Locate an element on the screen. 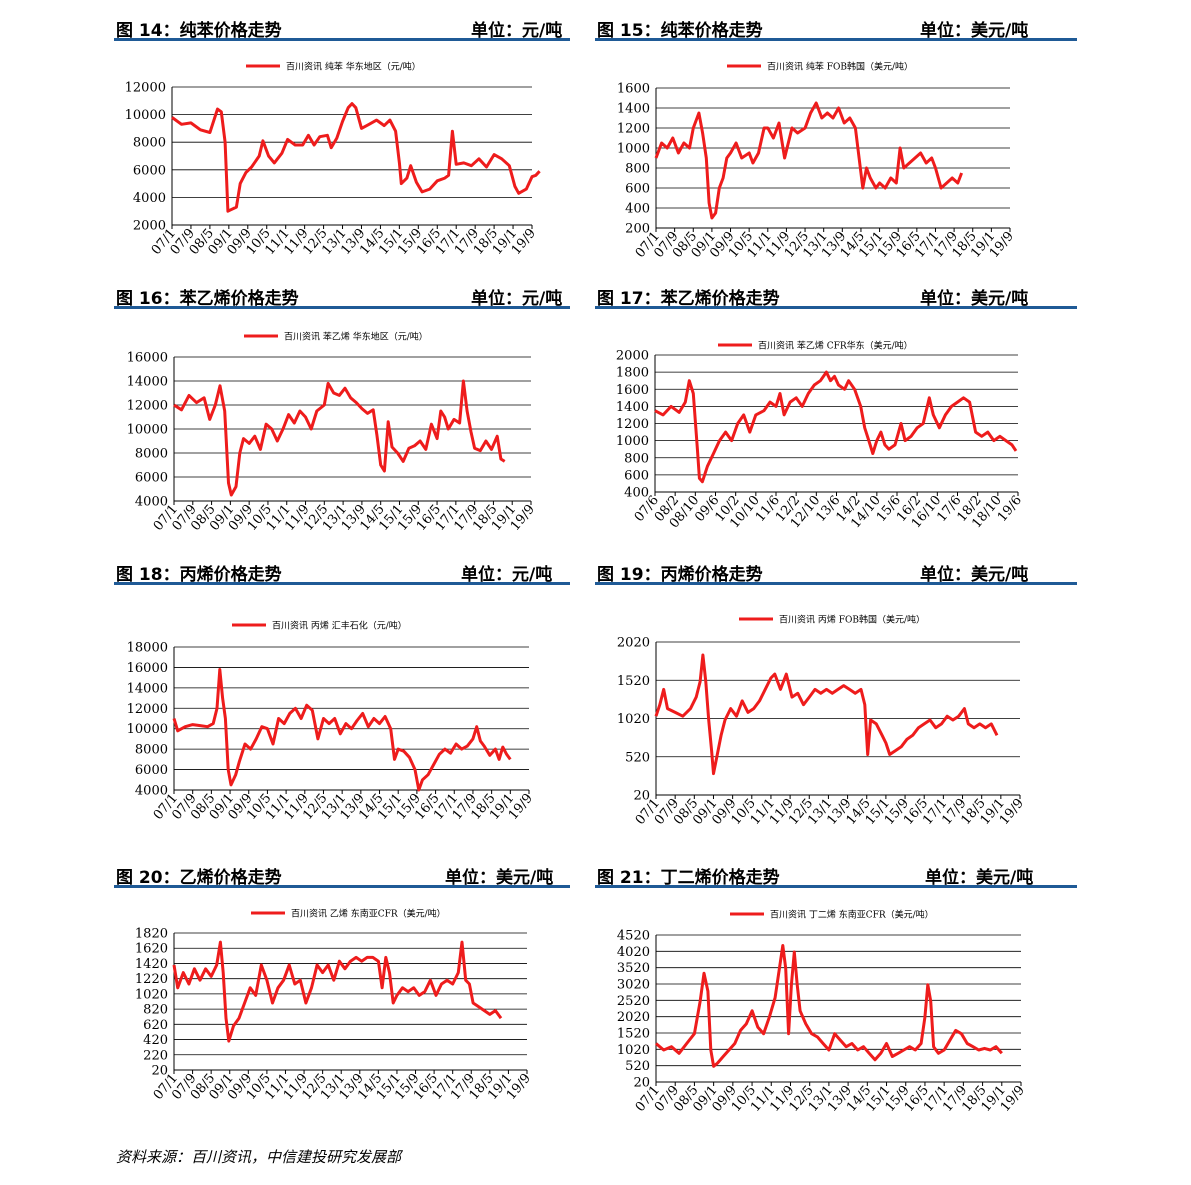 Image resolution: width=1191 pixels, height=1185 pixels. legend: 百川资讯 丙烯 FOB韩国（美元/吨） is located at coordinates (832, 620).